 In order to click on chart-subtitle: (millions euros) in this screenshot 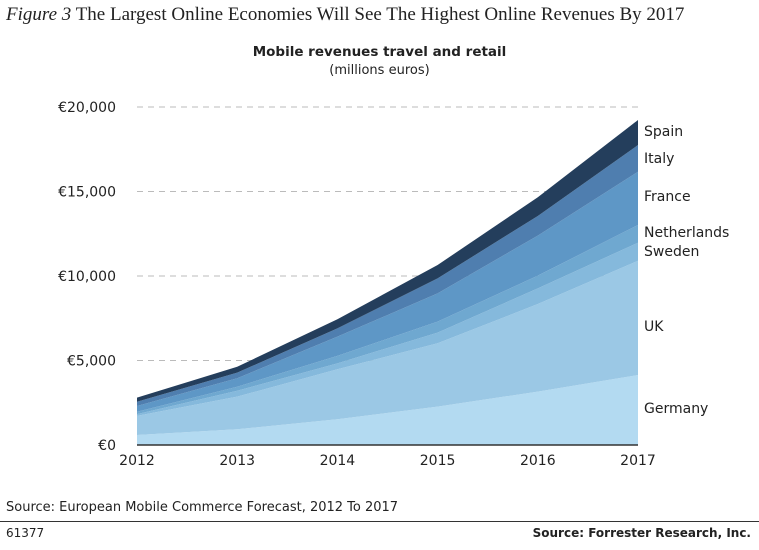, I will do `click(379, 70)`.